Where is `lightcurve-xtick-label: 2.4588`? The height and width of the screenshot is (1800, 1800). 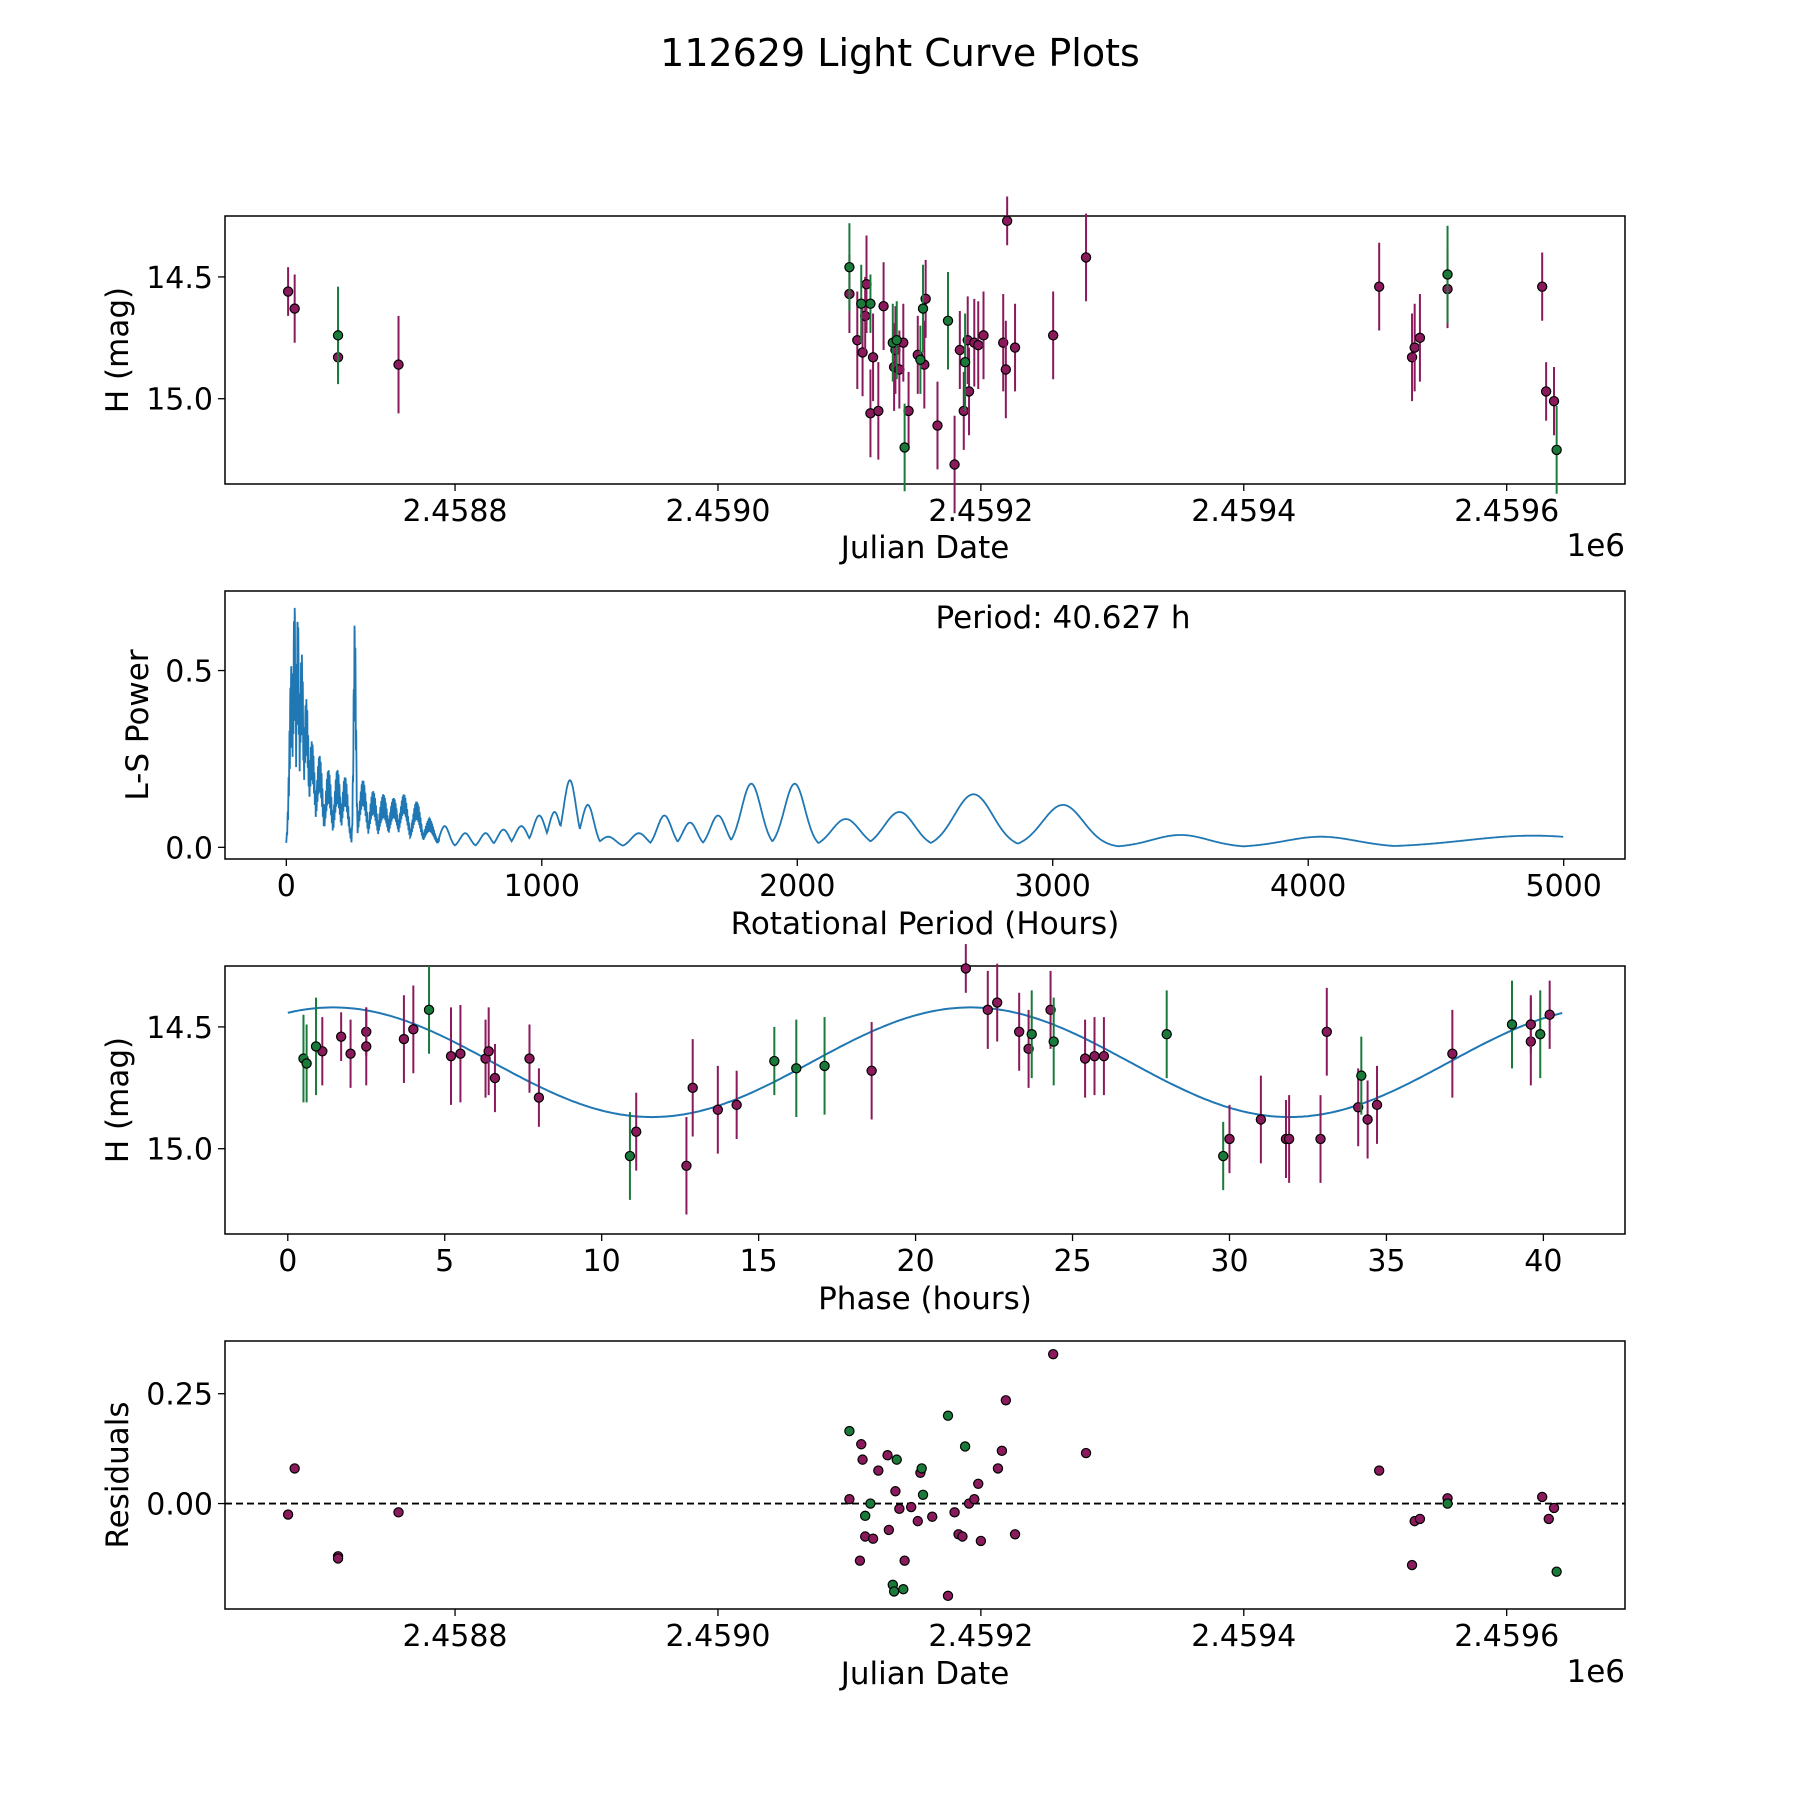 lightcurve-xtick-label: 2.4588 is located at coordinates (455, 511).